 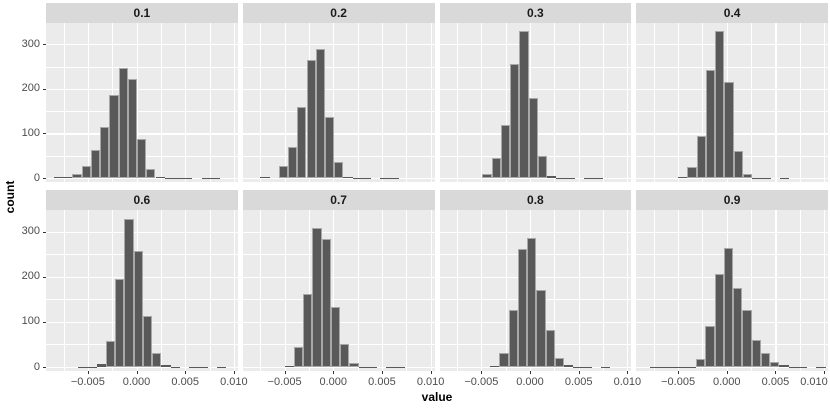 I want to click on x-tick-label: −0.005, so click(x=87, y=382).